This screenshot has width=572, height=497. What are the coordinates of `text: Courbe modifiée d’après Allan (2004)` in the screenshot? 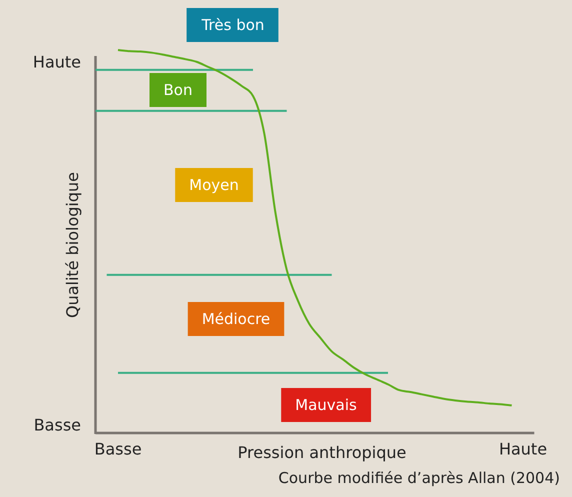 It's located at (419, 478).